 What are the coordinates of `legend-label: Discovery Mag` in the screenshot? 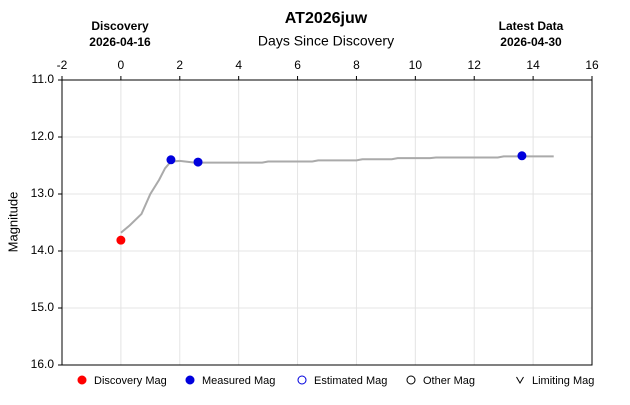 It's located at (130, 381).